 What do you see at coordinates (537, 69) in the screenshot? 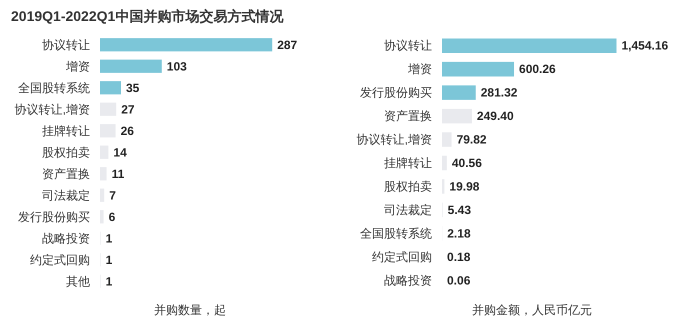
I see `data-label: 600.26` at bounding box center [537, 69].